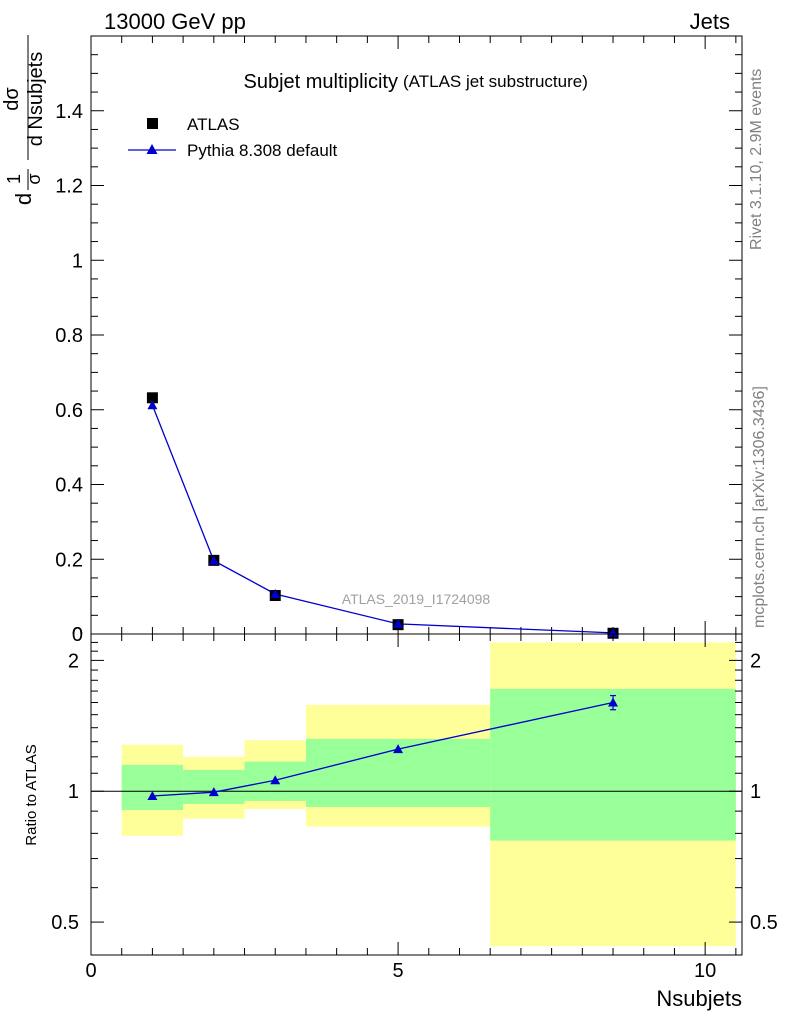  Describe the element at coordinates (77, 261) in the screenshot. I see `main-ytick-label: 1` at that location.